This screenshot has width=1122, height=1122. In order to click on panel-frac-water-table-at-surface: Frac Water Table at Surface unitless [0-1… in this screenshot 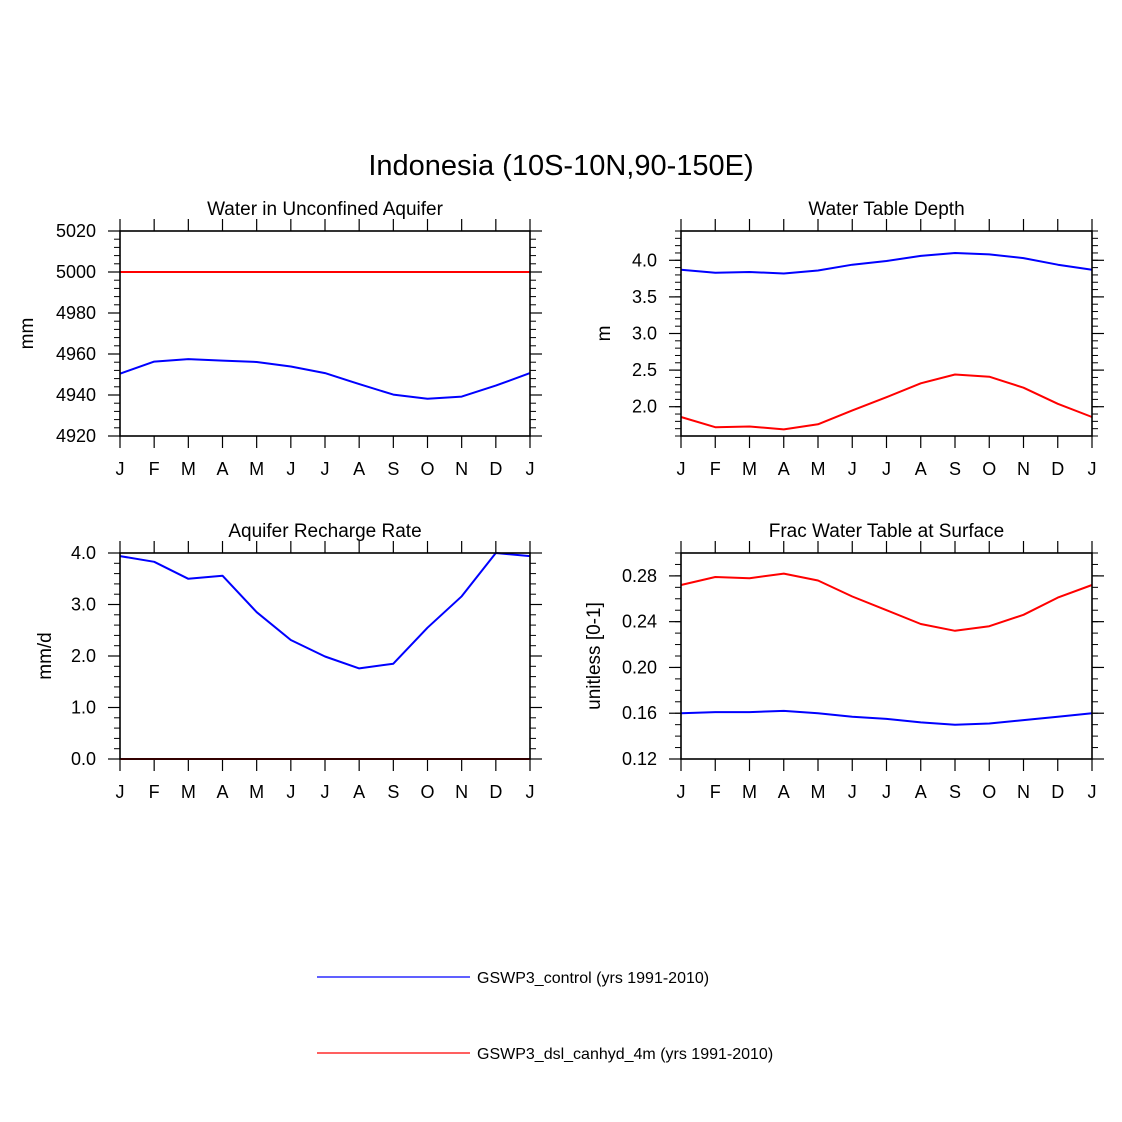, I will do `click(844, 661)`.